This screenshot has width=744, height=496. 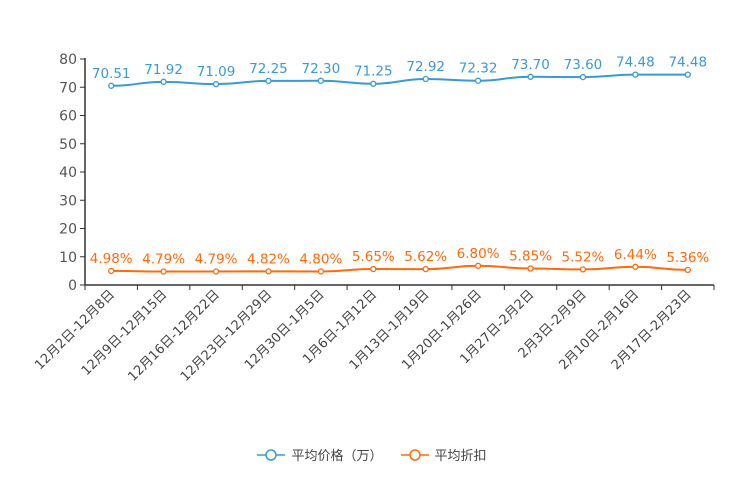 I want to click on data-label: 5.65%, so click(x=373, y=257).